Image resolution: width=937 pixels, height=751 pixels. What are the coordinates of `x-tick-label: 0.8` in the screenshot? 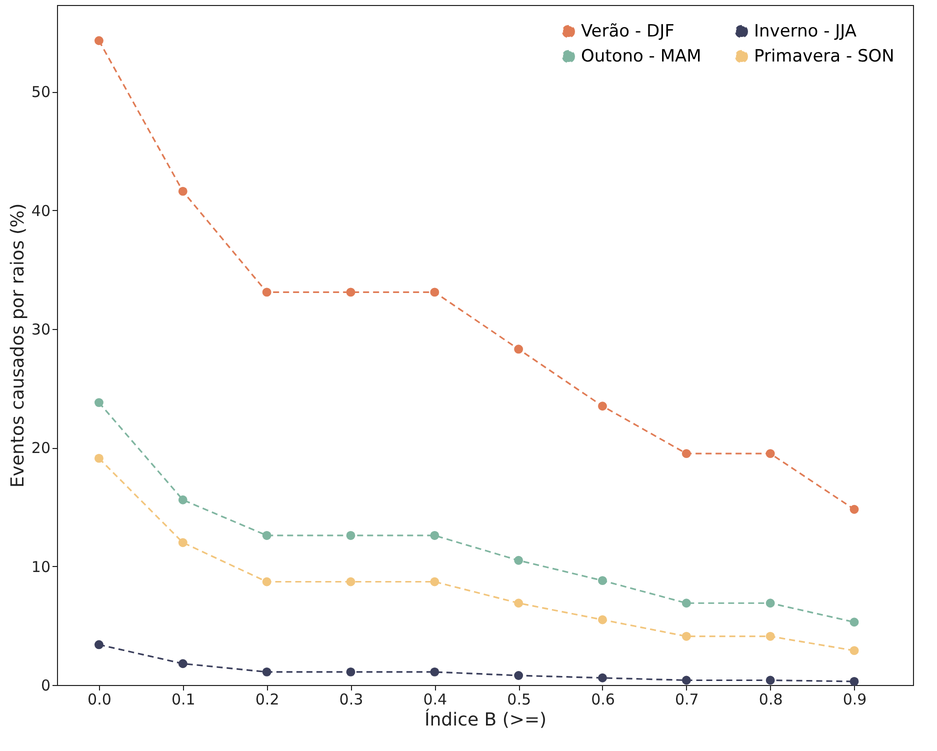 It's located at (770, 699).